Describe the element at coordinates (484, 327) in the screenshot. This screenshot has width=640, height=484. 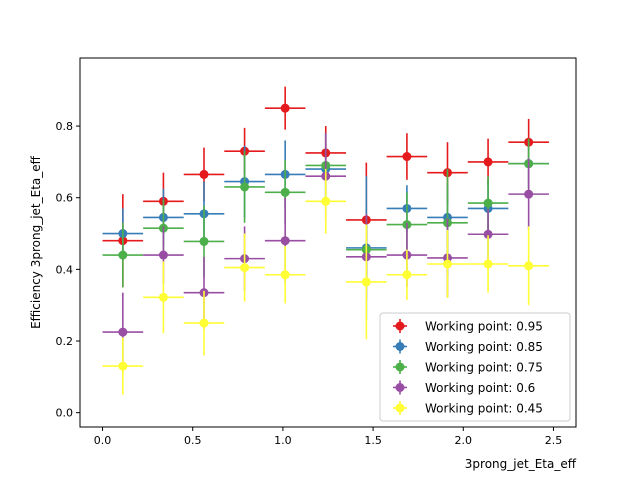
I see `legend-label: Working point: 0.95` at that location.